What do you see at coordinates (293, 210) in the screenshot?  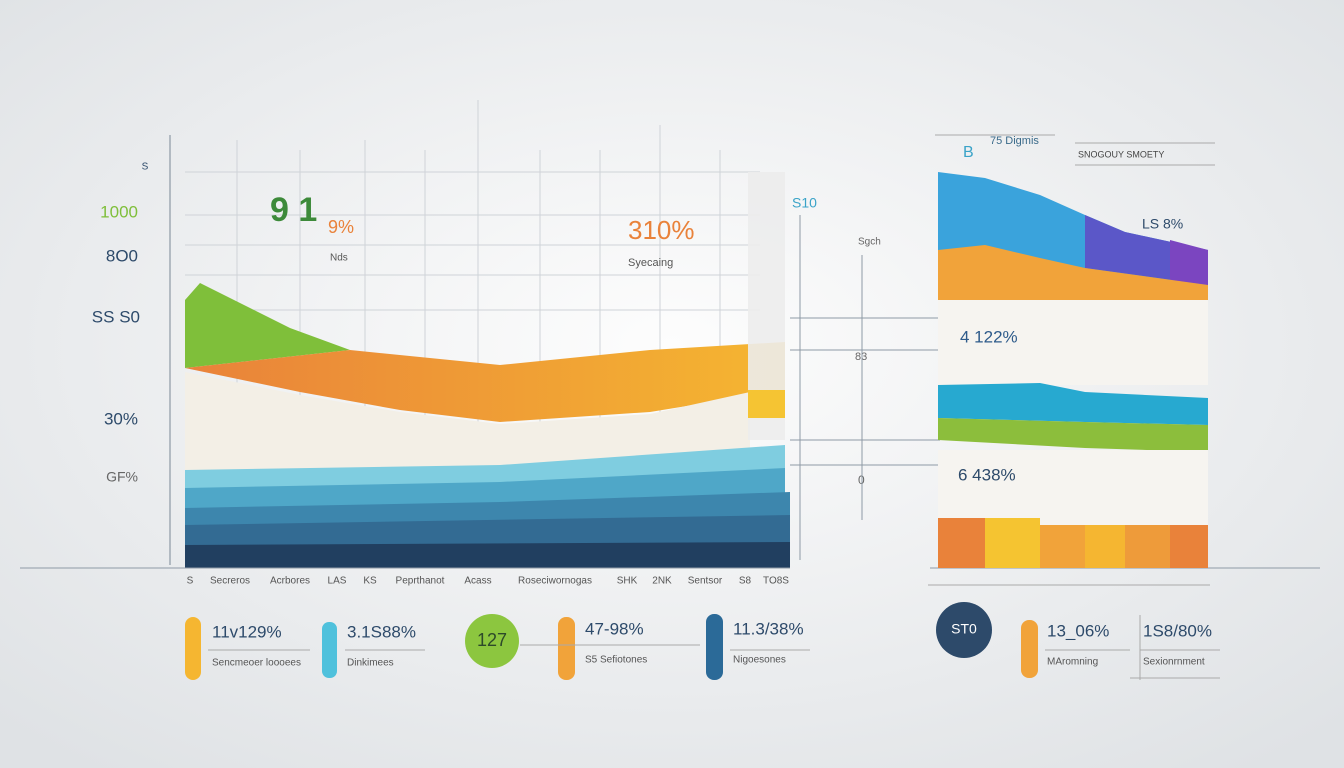 I see `annotation: 9 1` at bounding box center [293, 210].